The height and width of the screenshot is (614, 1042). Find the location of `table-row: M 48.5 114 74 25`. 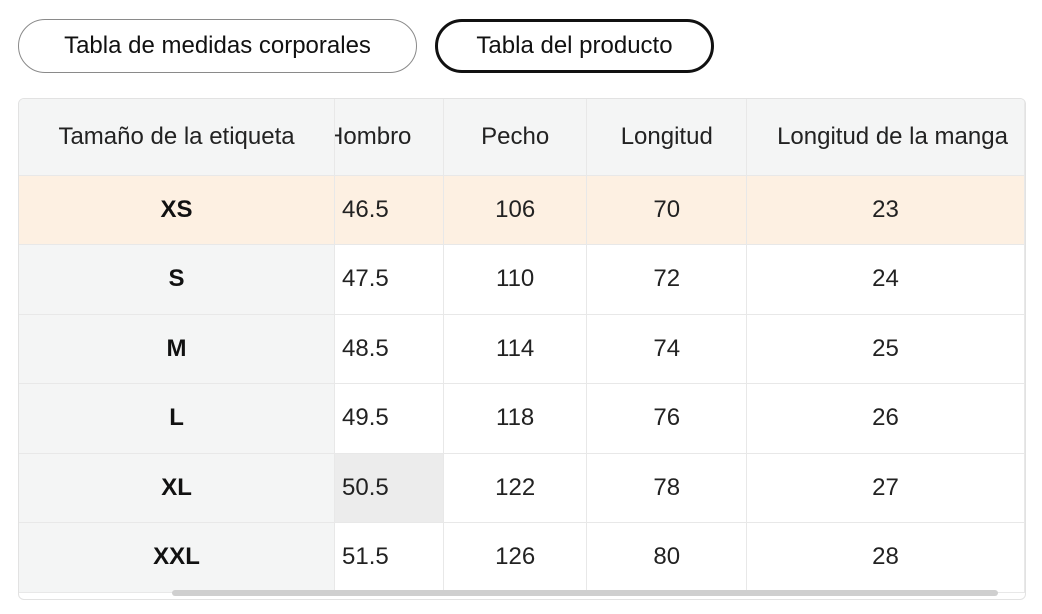

table-row: M 48.5 114 74 25 is located at coordinates (522, 349).